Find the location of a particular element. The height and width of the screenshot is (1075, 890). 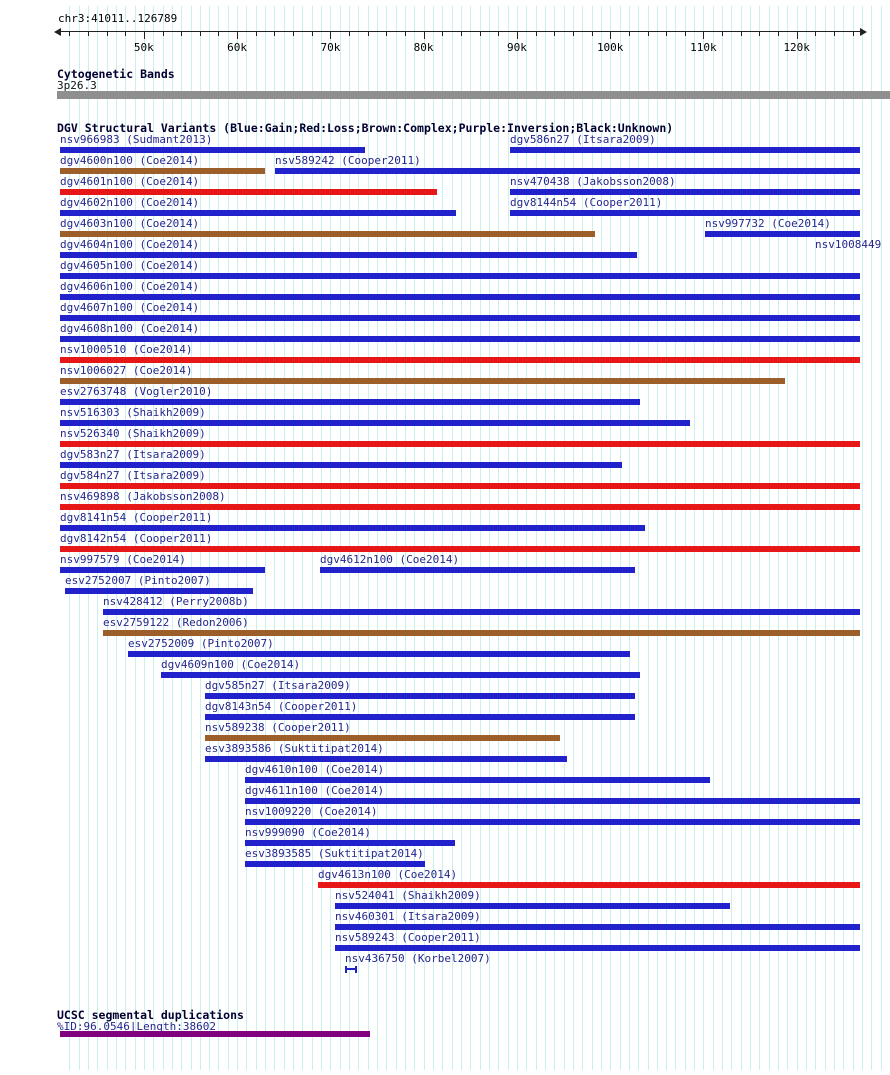

variant-label: dgv4609n100 (Coe2014) is located at coordinates (231, 664).